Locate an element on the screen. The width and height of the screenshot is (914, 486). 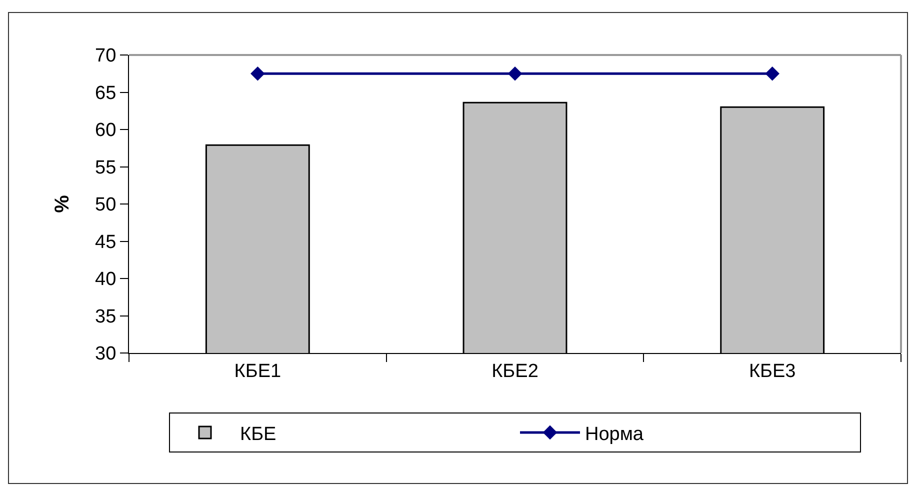
x-tick-label: КБЕ1 is located at coordinates (258, 371).